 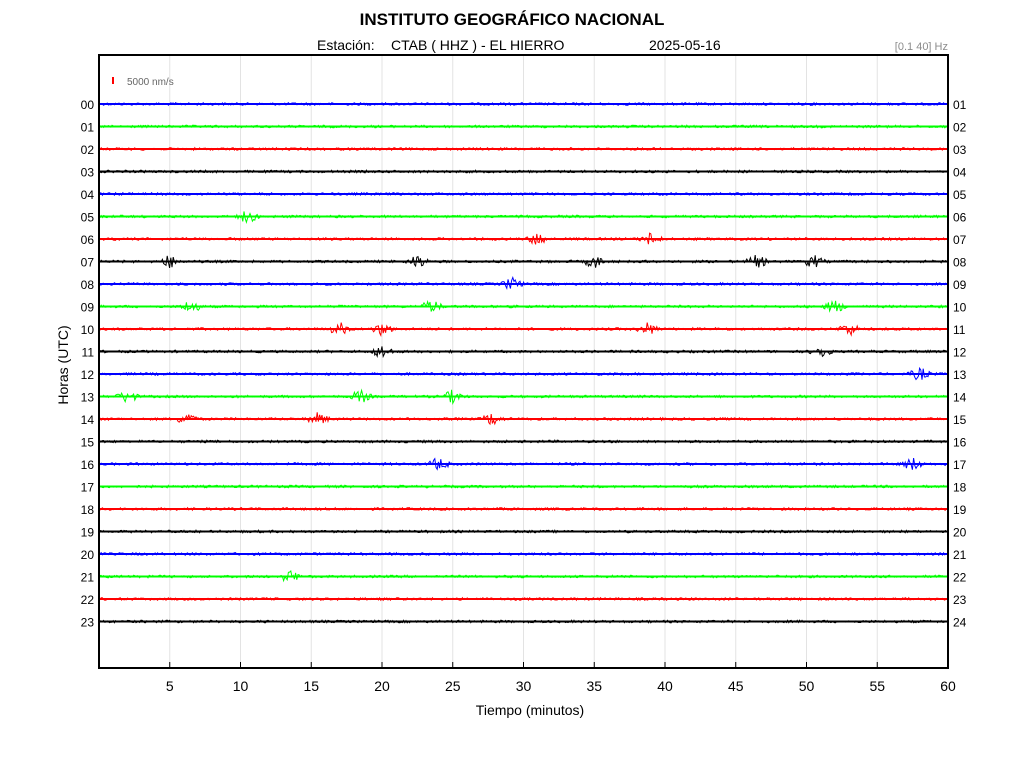 I want to click on x-tick-label: 45, so click(x=736, y=686).